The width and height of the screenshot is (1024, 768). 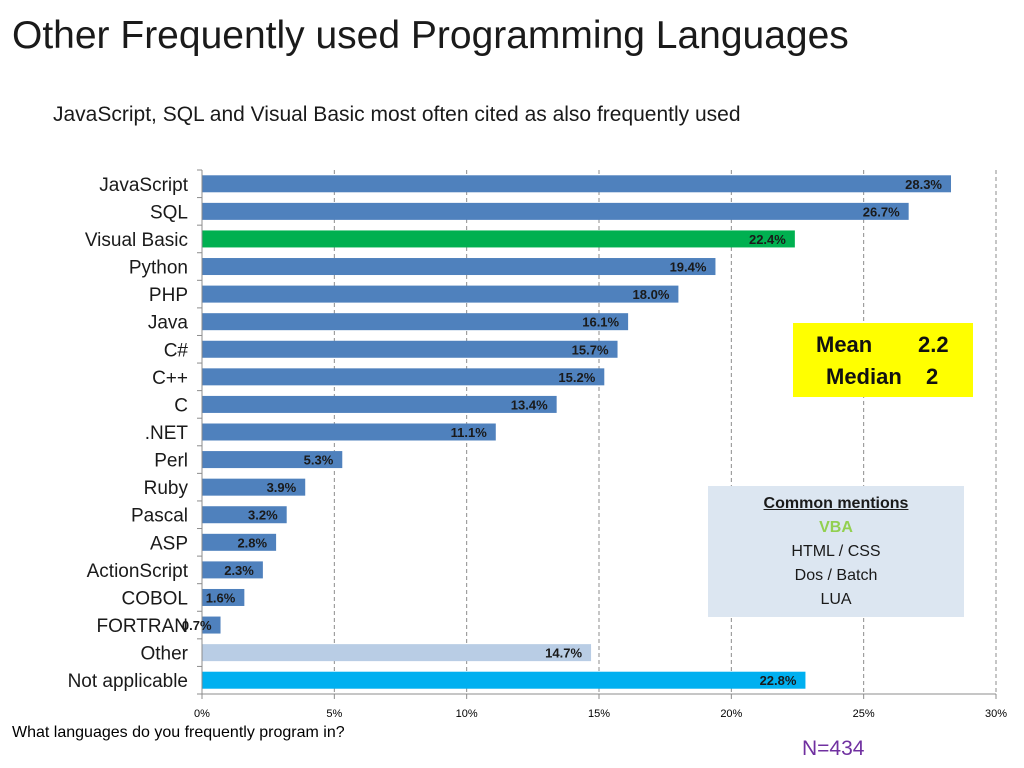 I want to click on data-label: 3.9%, so click(x=282, y=487).